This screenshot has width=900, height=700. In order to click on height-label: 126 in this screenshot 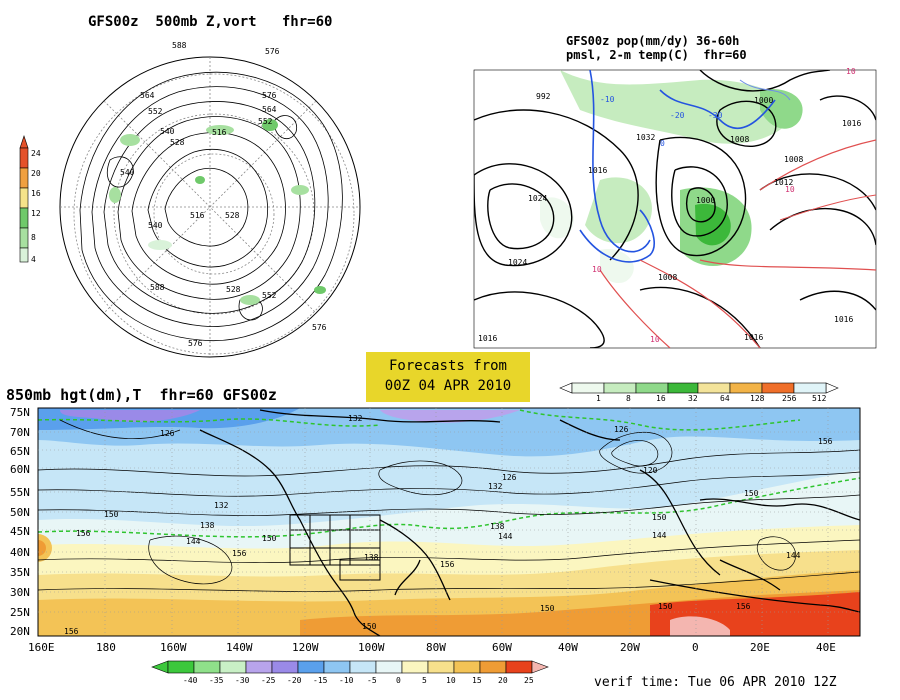, I will do `click(167, 433)`.